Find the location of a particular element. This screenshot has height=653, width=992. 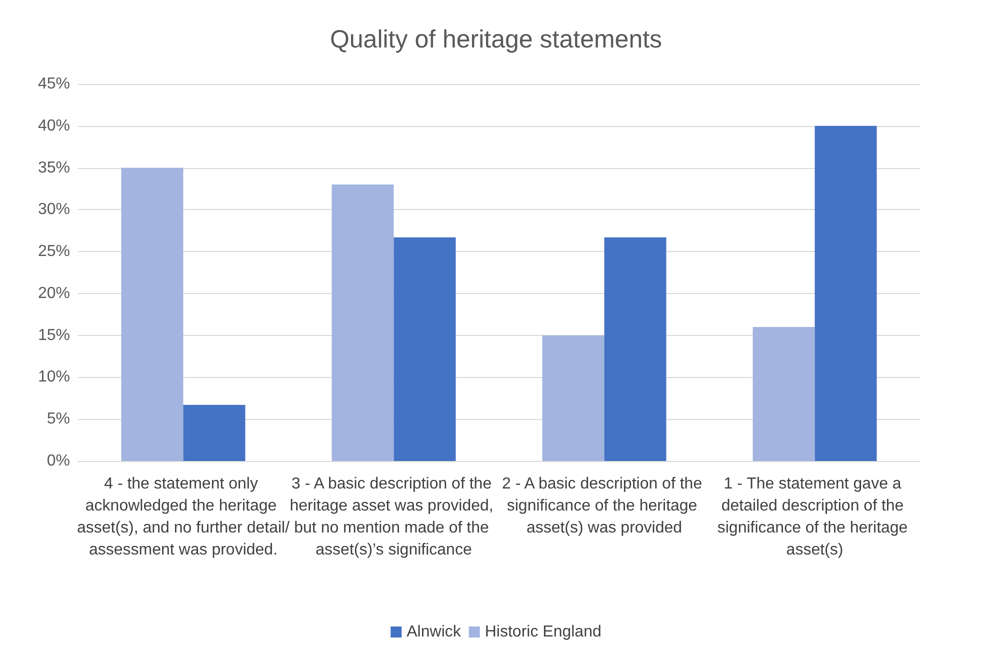

y-tick-label: 10% is located at coordinates (54, 377).